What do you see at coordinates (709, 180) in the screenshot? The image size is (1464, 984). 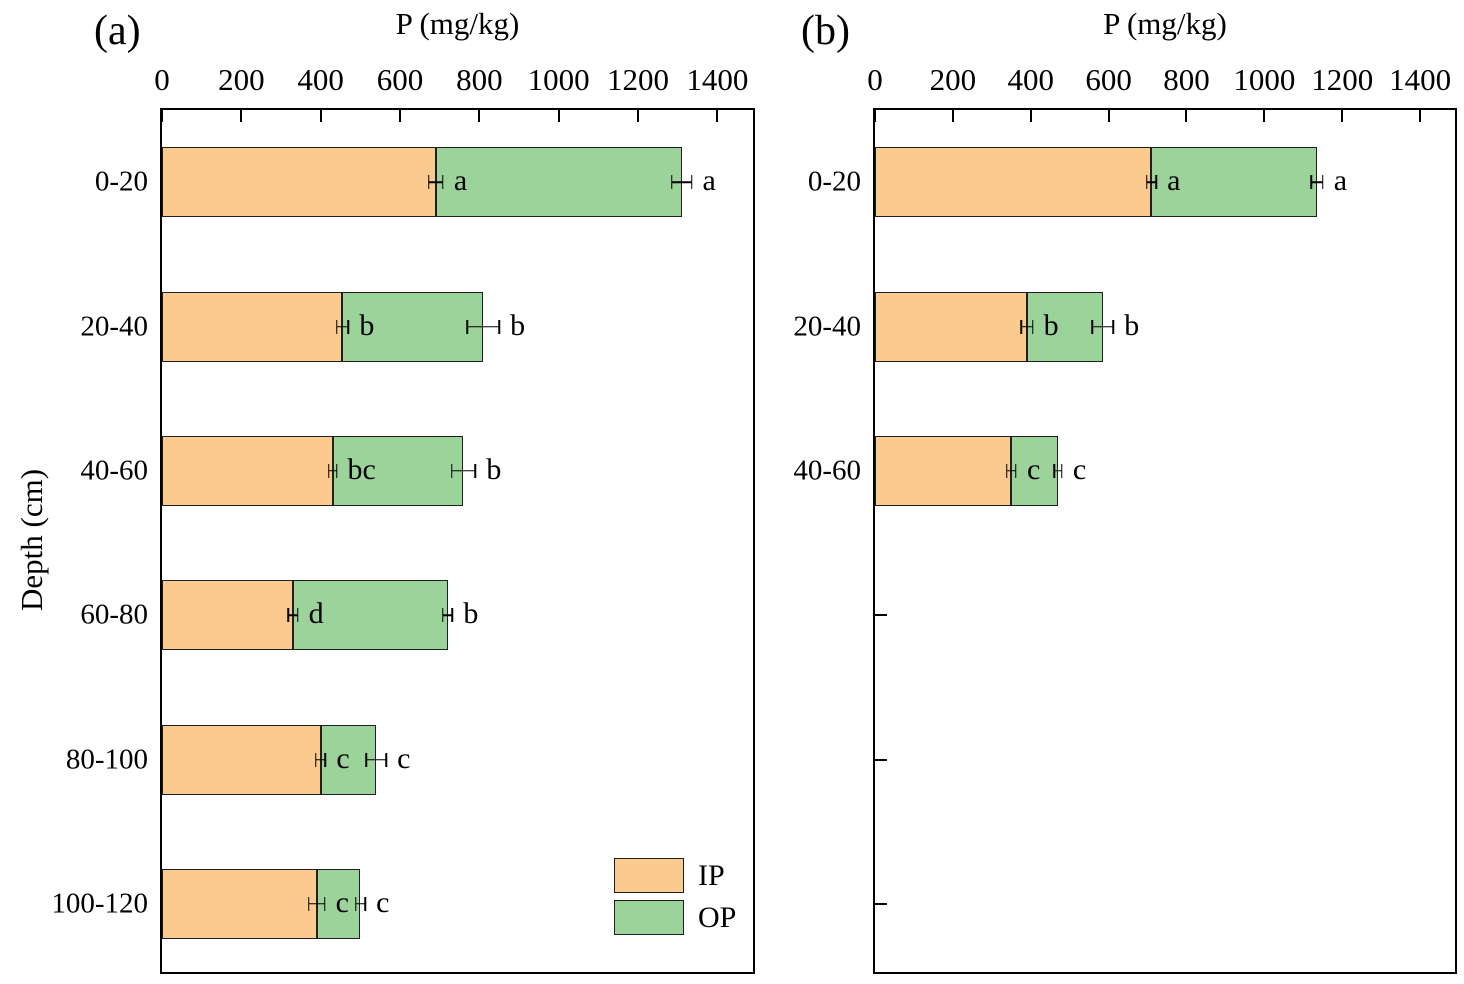 I see `sig-letter-total: a` at bounding box center [709, 180].